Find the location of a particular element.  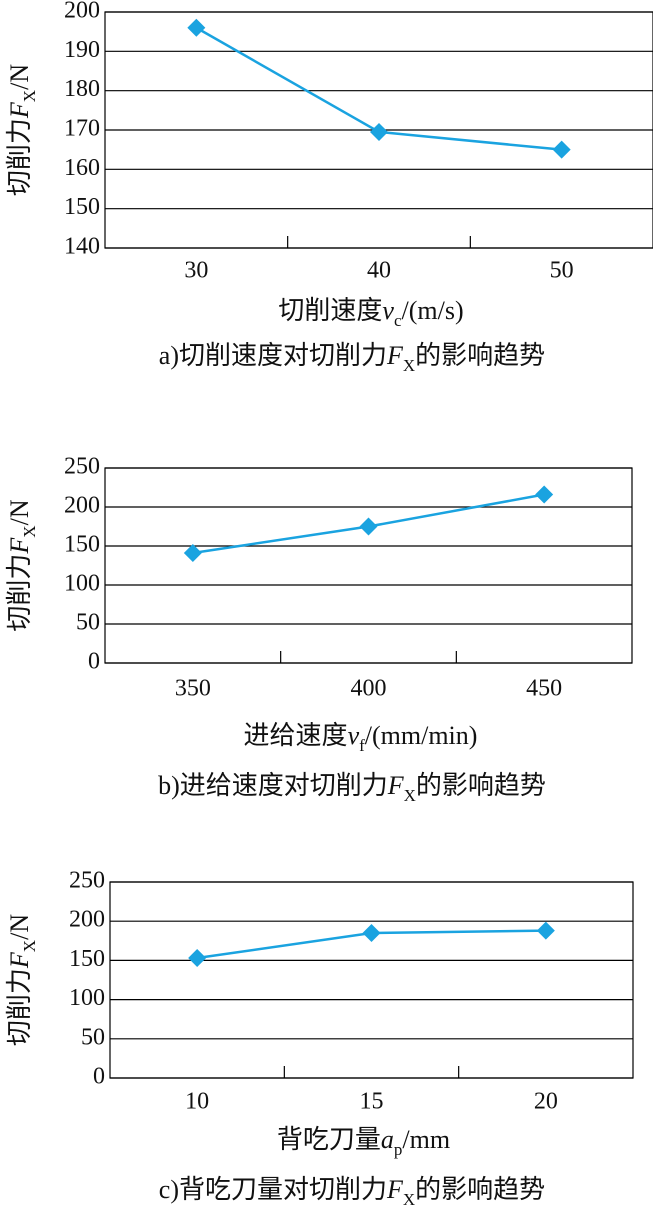

x-tick-label: 10 is located at coordinates (197, 1102).